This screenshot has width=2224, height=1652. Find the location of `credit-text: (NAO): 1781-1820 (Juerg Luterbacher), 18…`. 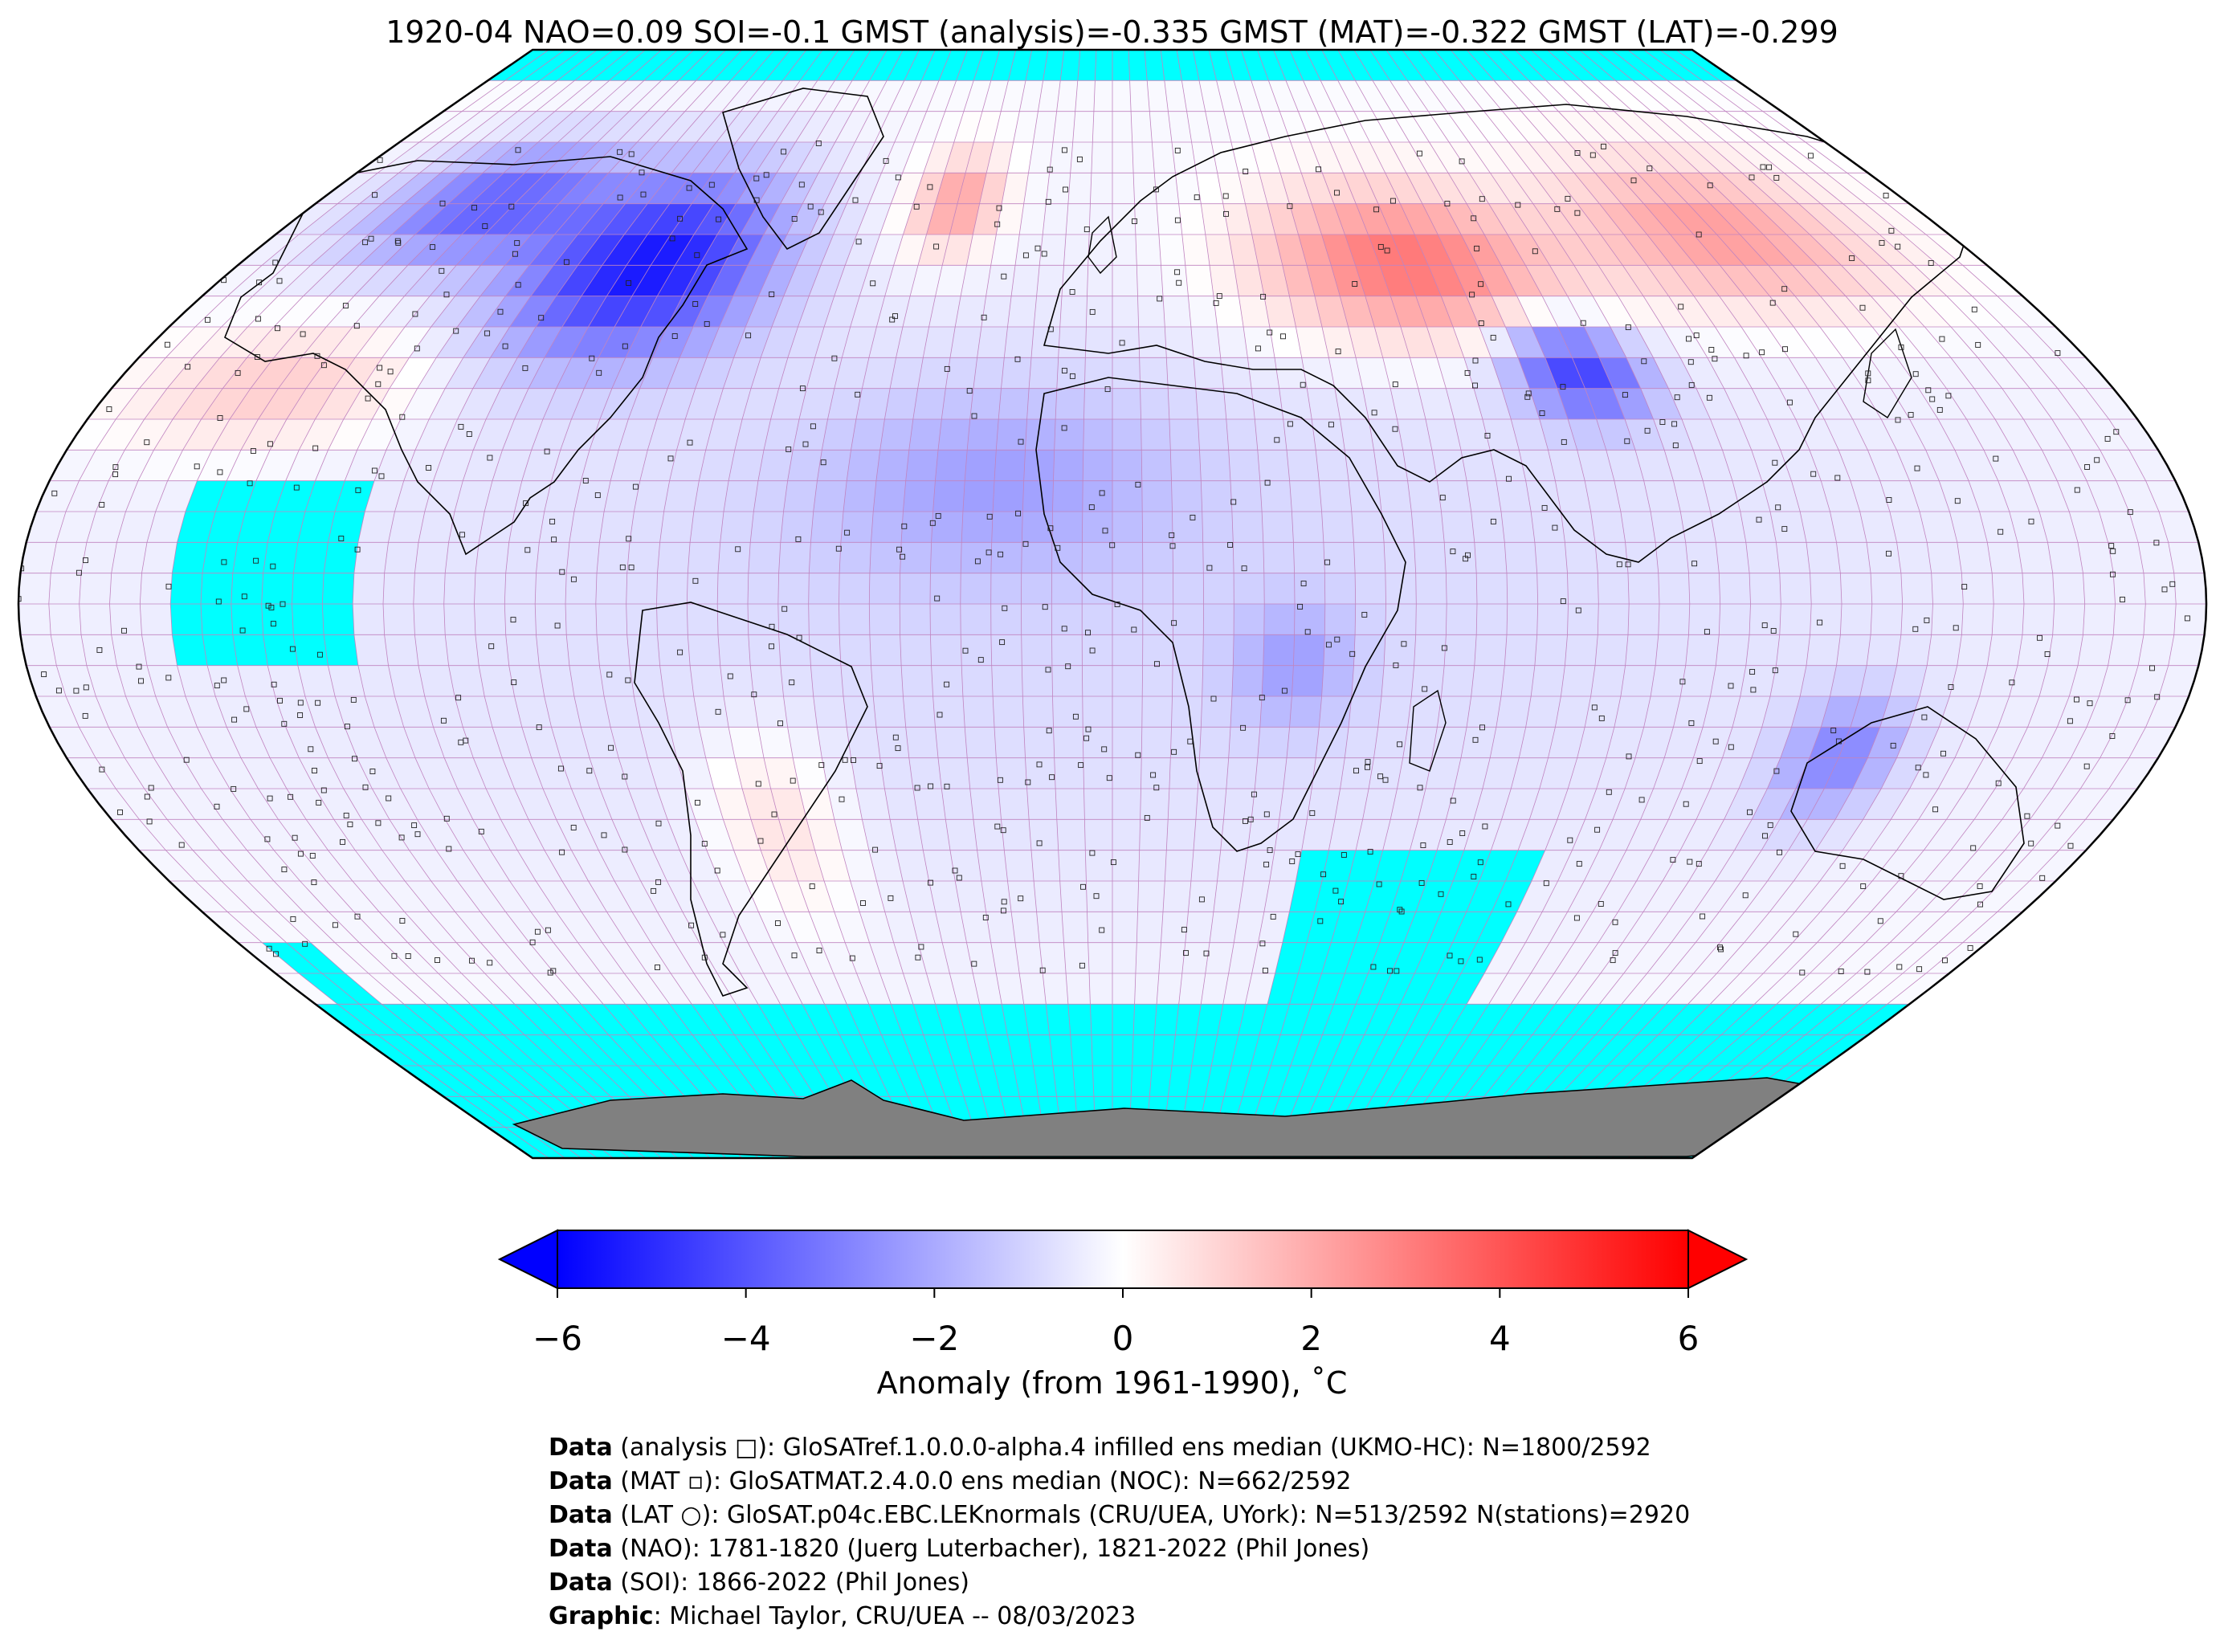

credit-text: (NAO): 1781-1820 (Juerg Luterbacher), 18… is located at coordinates (991, 1549).